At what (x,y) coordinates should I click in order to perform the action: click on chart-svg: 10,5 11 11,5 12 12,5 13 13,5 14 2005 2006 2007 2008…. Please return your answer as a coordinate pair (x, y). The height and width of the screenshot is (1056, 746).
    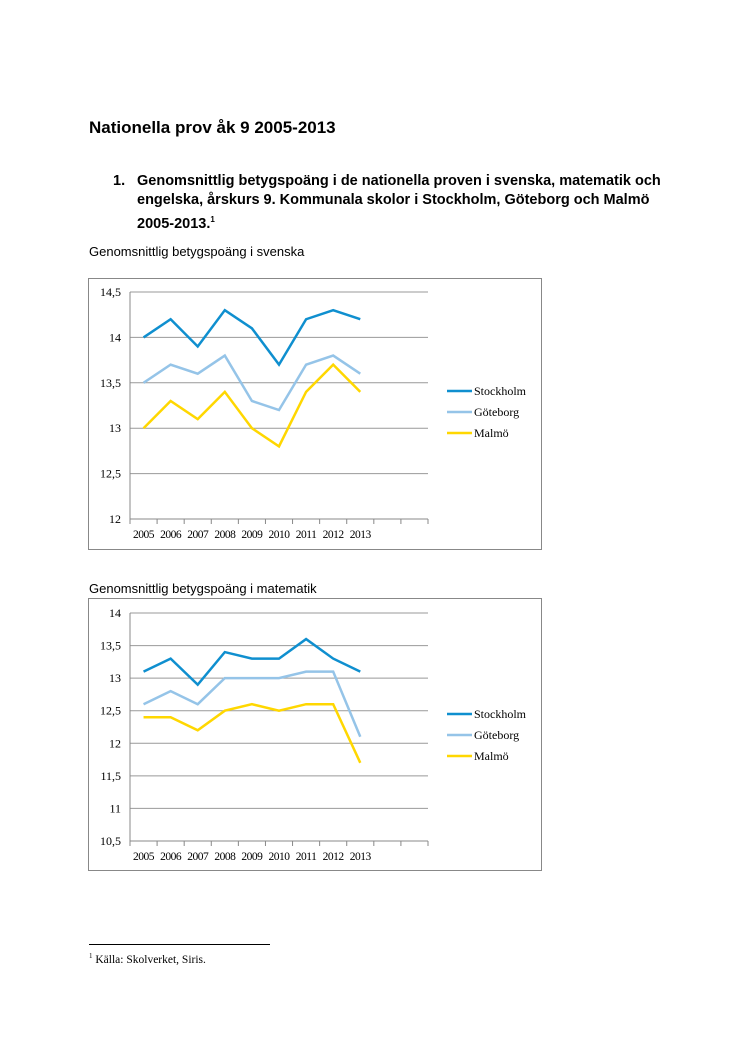
    Looking at the image, I should click on (313, 734).